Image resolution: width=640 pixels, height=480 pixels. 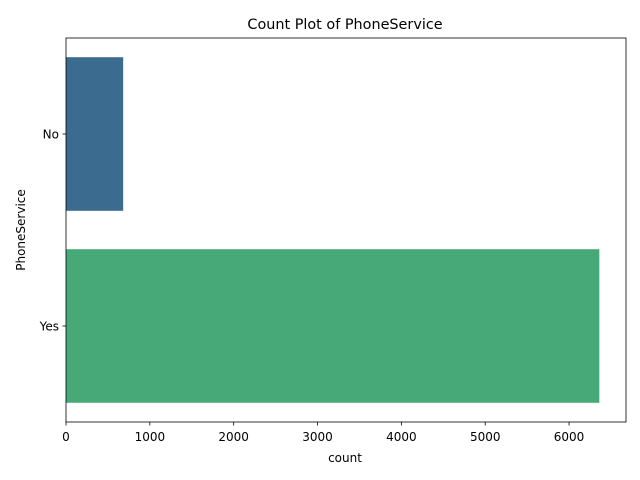 I want to click on x-tick-label: 4000, so click(x=401, y=437).